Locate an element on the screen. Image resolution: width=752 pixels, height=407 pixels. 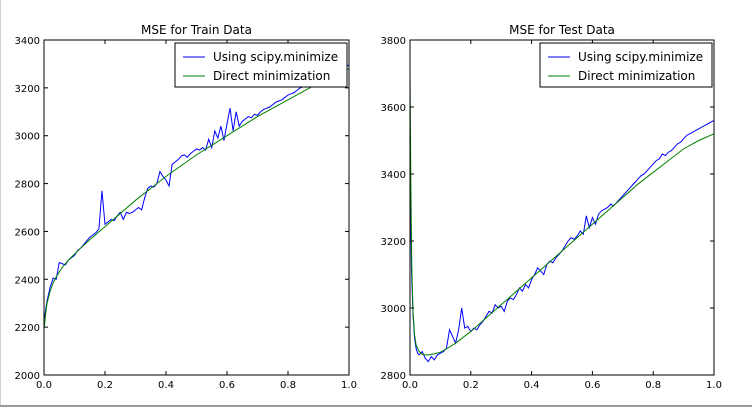
test-y-tick-label: 3200 is located at coordinates (393, 242).